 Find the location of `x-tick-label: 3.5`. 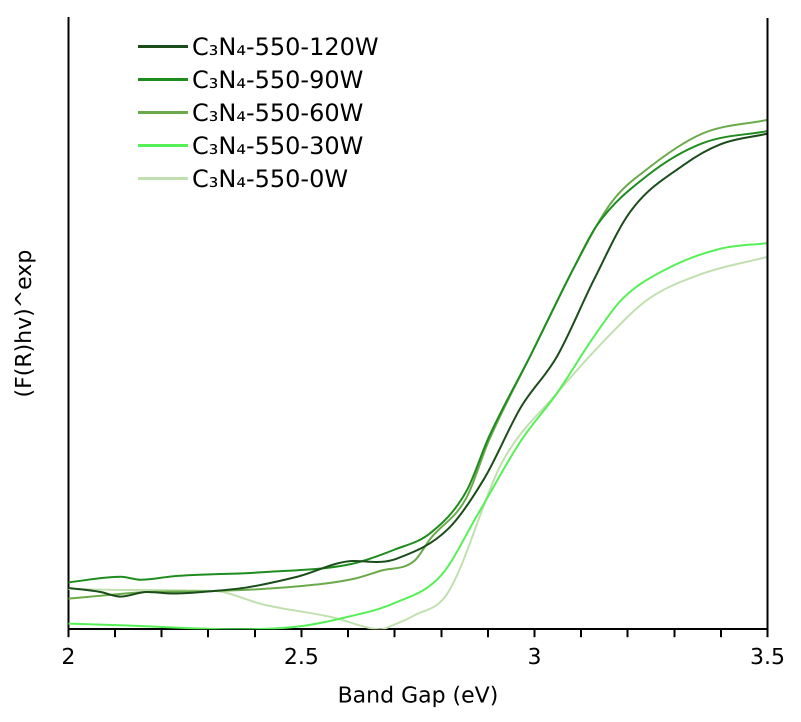

x-tick-label: 3.5 is located at coordinates (768, 657).